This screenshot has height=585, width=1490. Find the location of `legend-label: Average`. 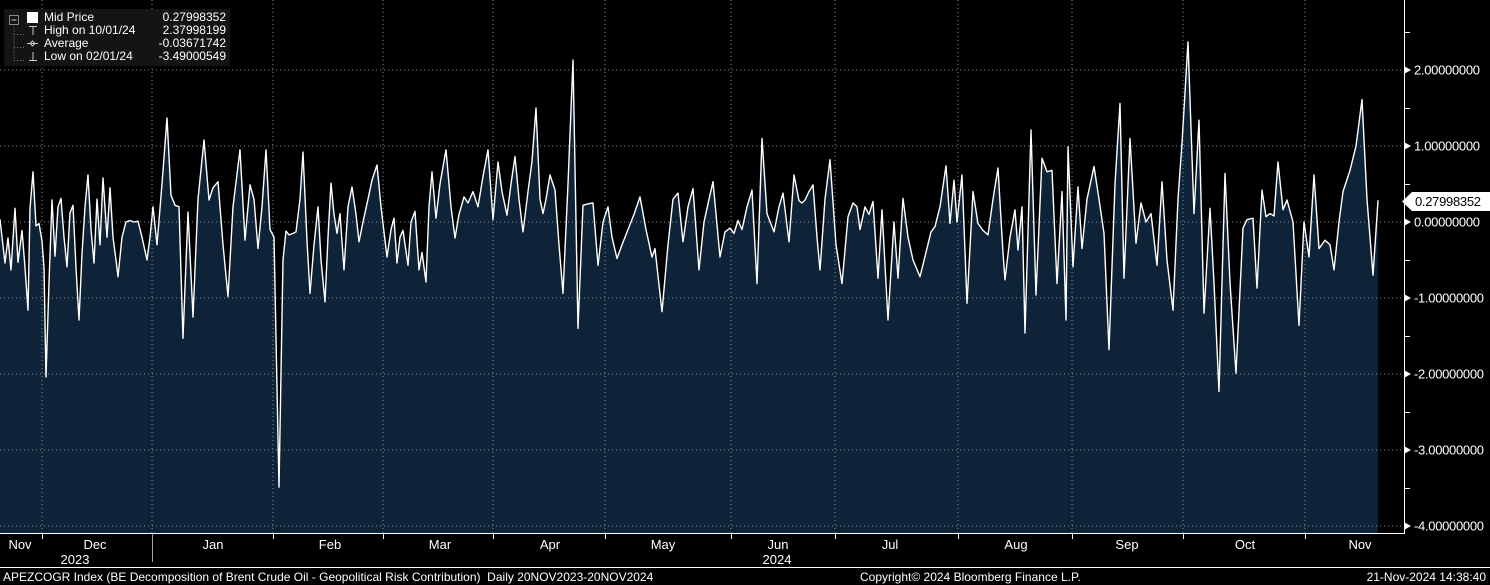

legend-label: Average is located at coordinates (66, 43).